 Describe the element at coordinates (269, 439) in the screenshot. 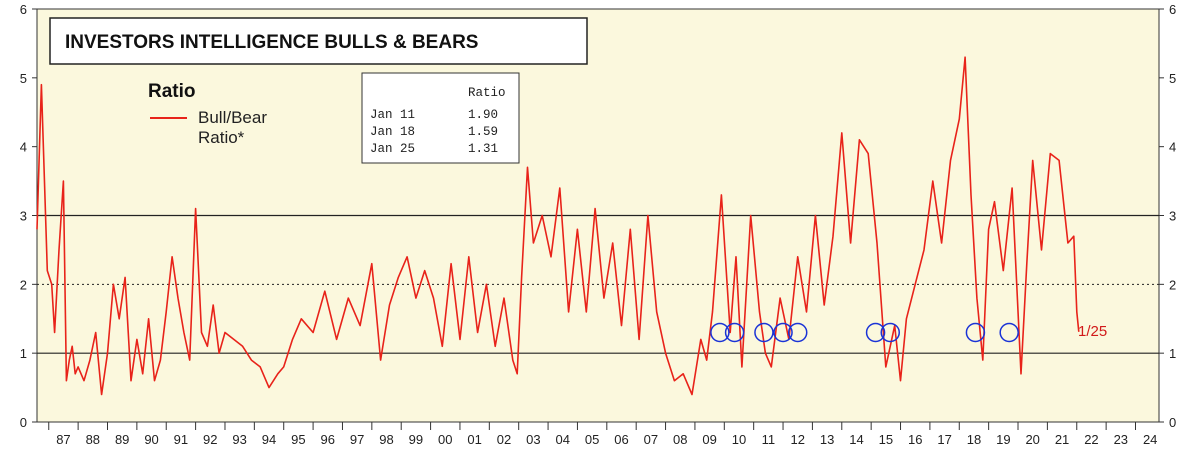

I see `x-tick-label: 94` at that location.